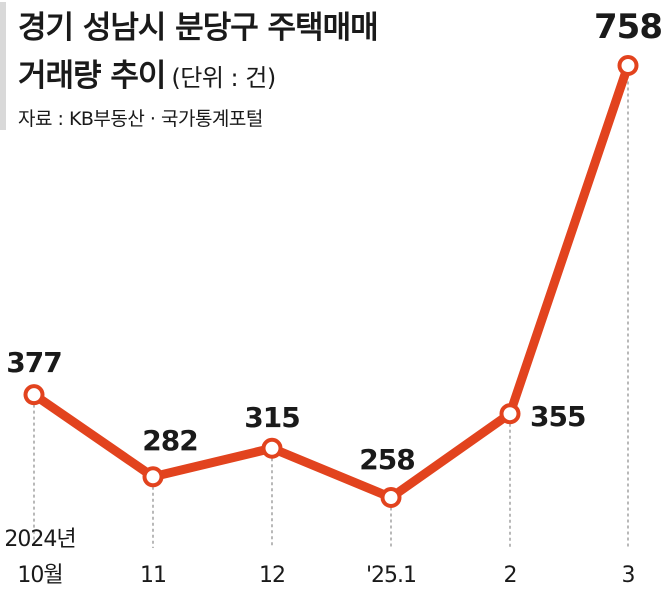 This screenshot has width=667, height=592. What do you see at coordinates (628, 575) in the screenshot?
I see `tick-label-5: 3` at bounding box center [628, 575].